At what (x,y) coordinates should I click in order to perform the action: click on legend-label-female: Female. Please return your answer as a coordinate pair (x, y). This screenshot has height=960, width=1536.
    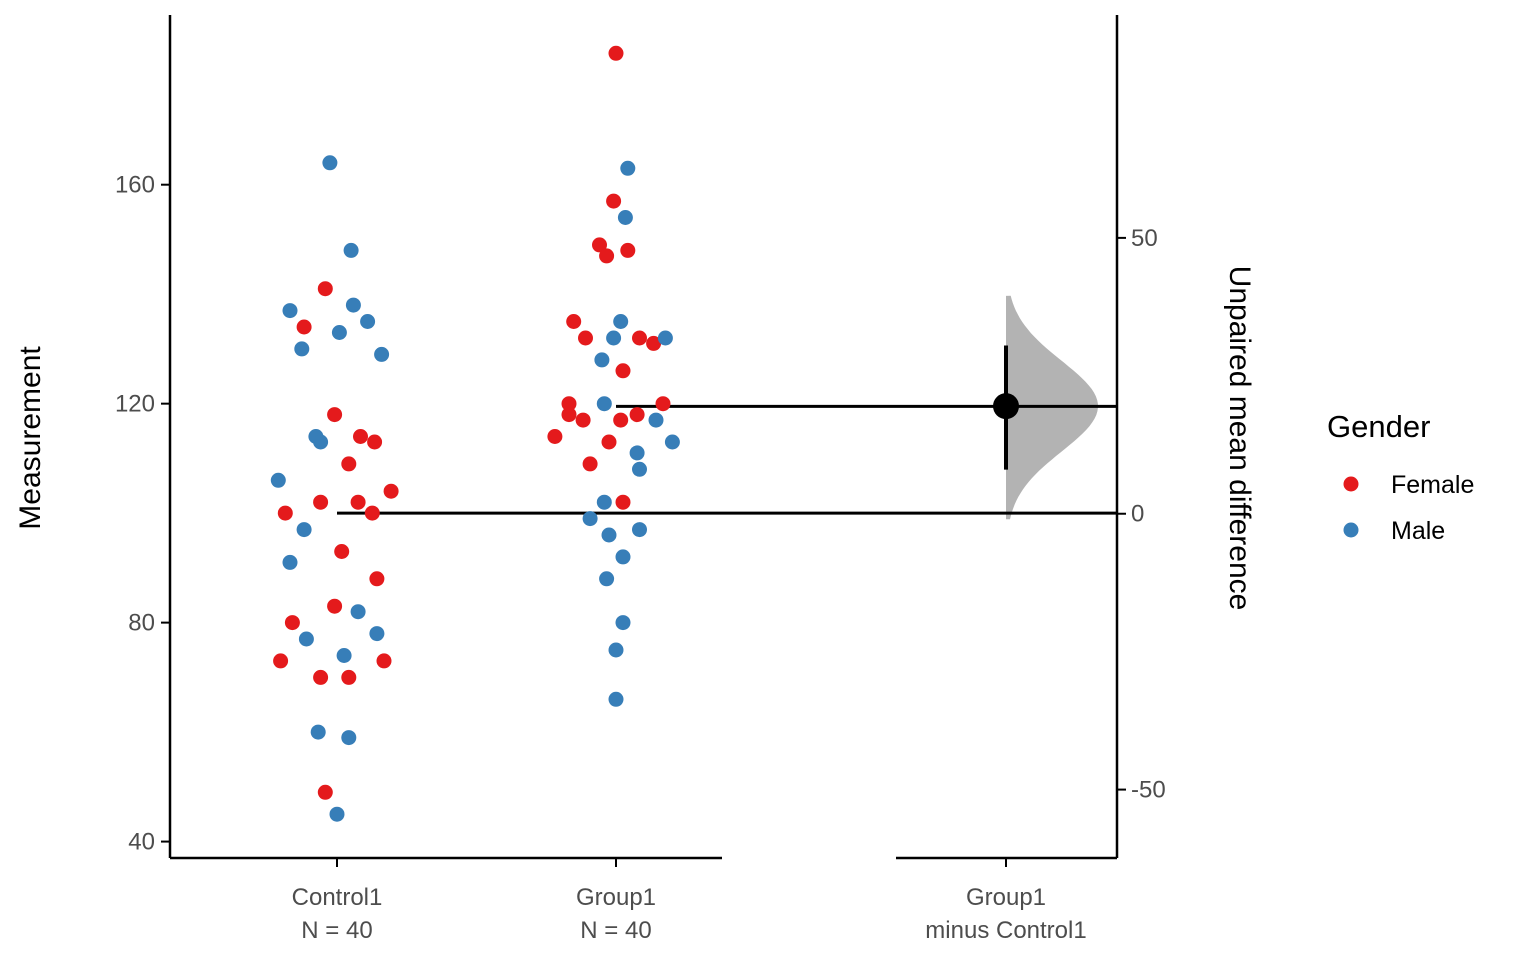
    Looking at the image, I should click on (1432, 485).